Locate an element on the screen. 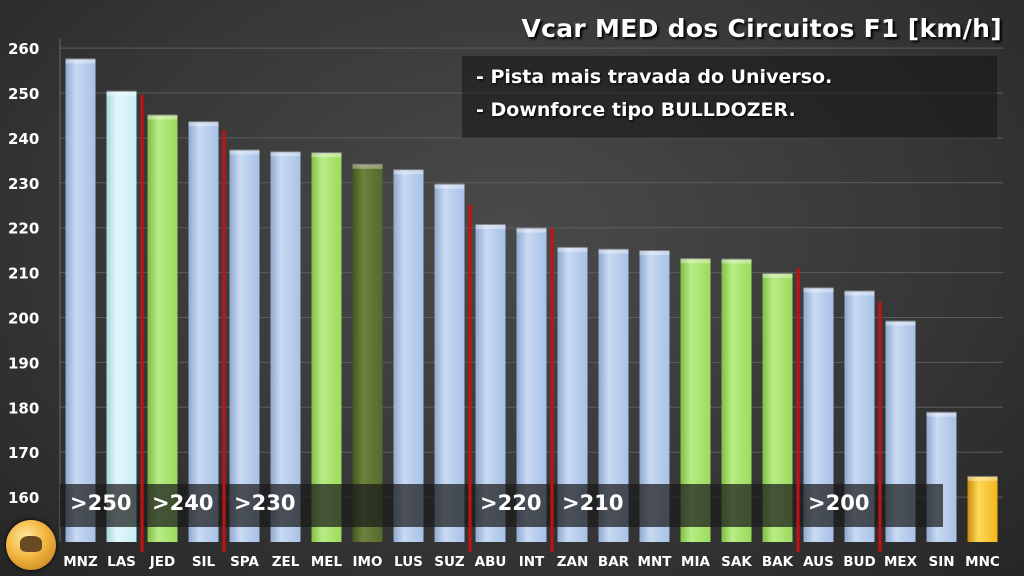 The height and width of the screenshot is (576, 1024). y-tick-label: 240 is located at coordinates (23, 139).